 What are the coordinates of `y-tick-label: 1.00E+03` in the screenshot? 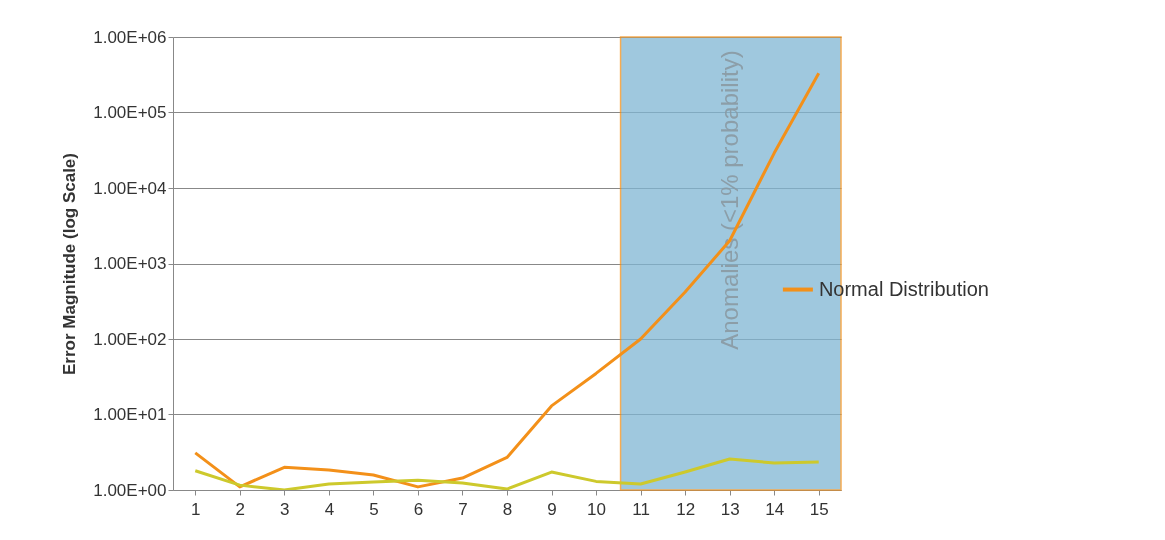 It's located at (130, 263).